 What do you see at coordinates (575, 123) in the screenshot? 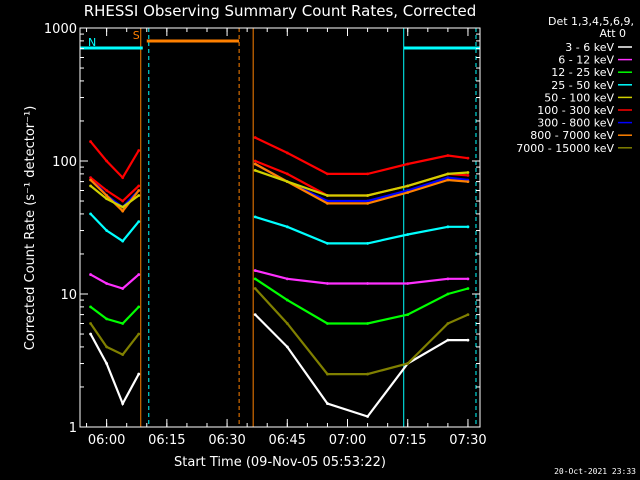
I see `legend-item-label-6: 300 - 800 keV` at bounding box center [575, 123].